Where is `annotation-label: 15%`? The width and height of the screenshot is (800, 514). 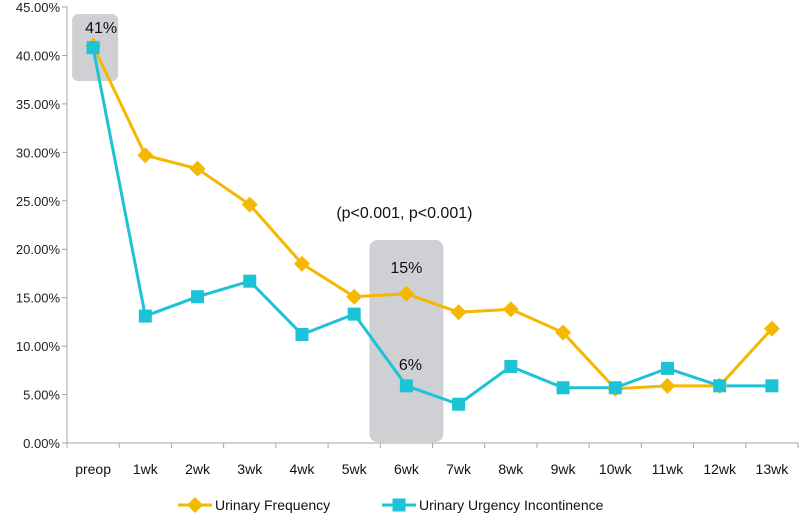
annotation-label: 15% is located at coordinates (406, 268).